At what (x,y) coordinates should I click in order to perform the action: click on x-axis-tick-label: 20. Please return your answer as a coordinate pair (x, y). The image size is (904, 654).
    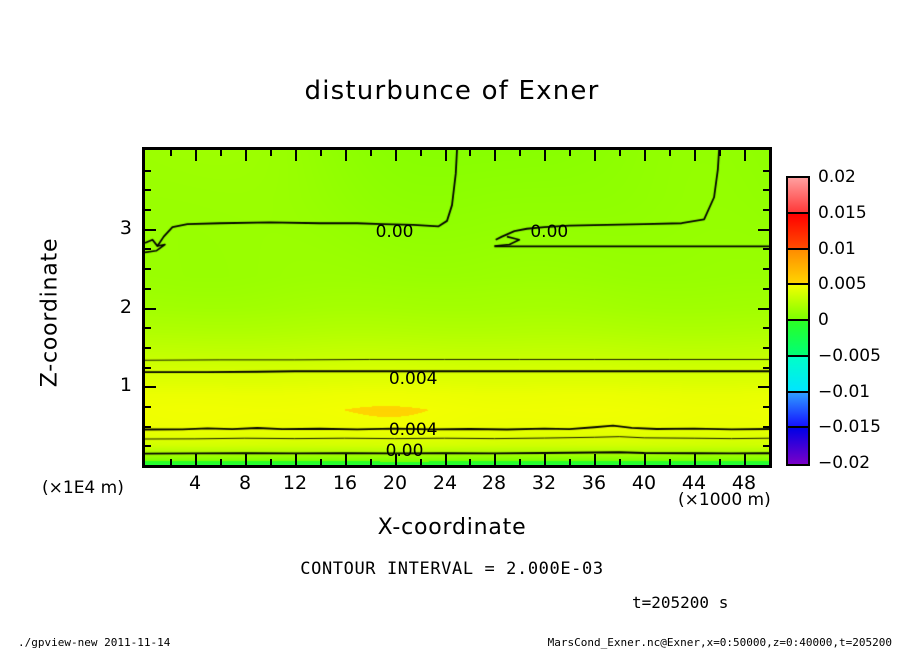
    Looking at the image, I should click on (395, 483).